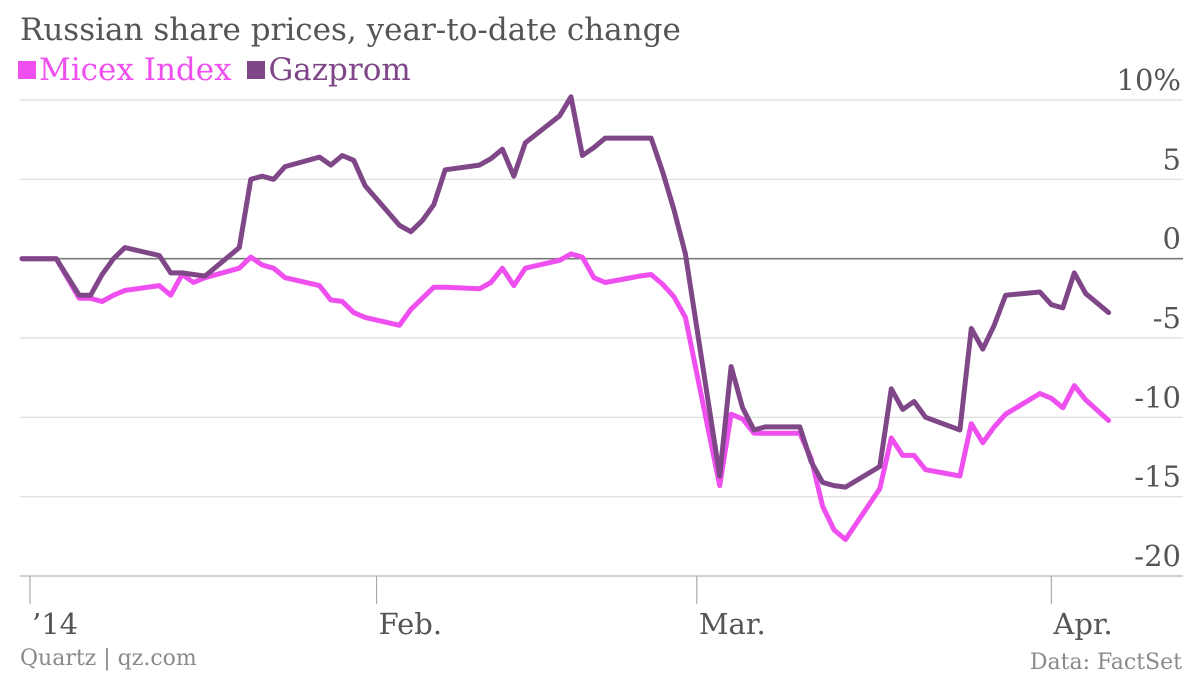 This screenshot has height=676, width=1200. I want to click on y-tick-label: -10, so click(1157, 397).